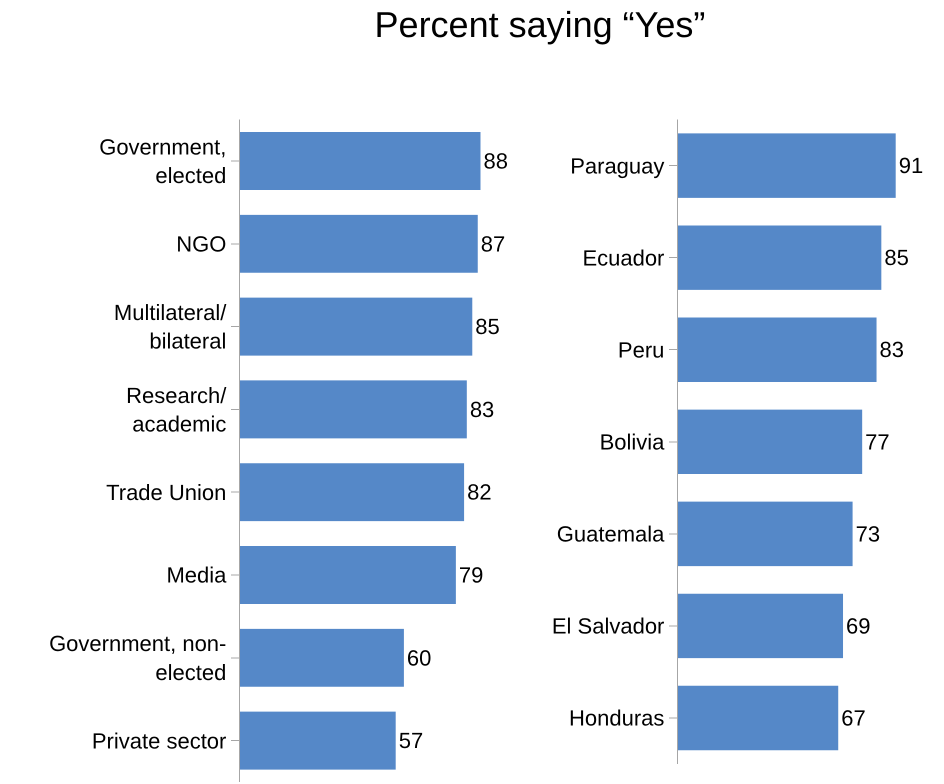  What do you see at coordinates (633, 442) in the screenshot?
I see `y-tick-label: Bolivia` at bounding box center [633, 442].